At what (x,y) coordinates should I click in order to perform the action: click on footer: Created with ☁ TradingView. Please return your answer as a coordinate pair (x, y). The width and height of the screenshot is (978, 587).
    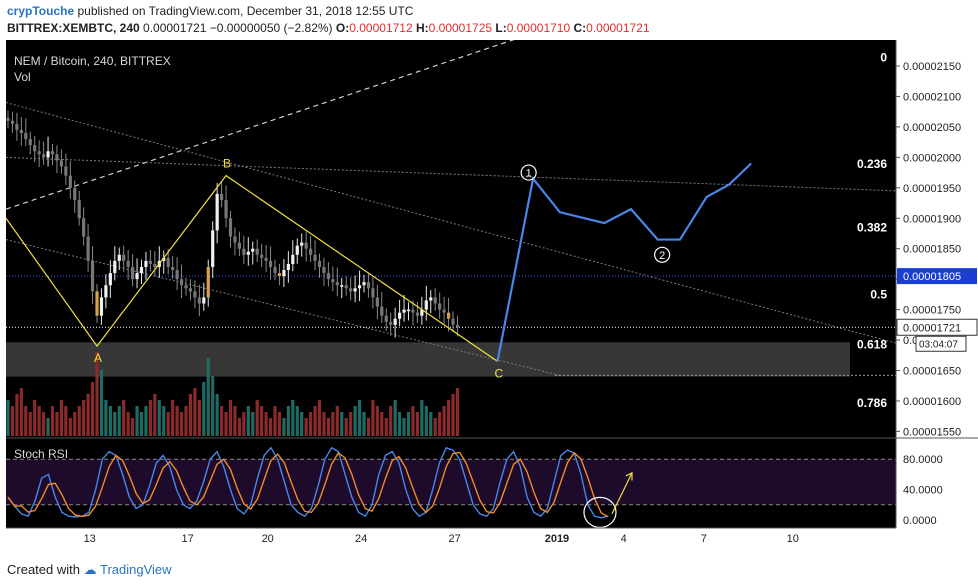
    Looking at the image, I should click on (89, 570).